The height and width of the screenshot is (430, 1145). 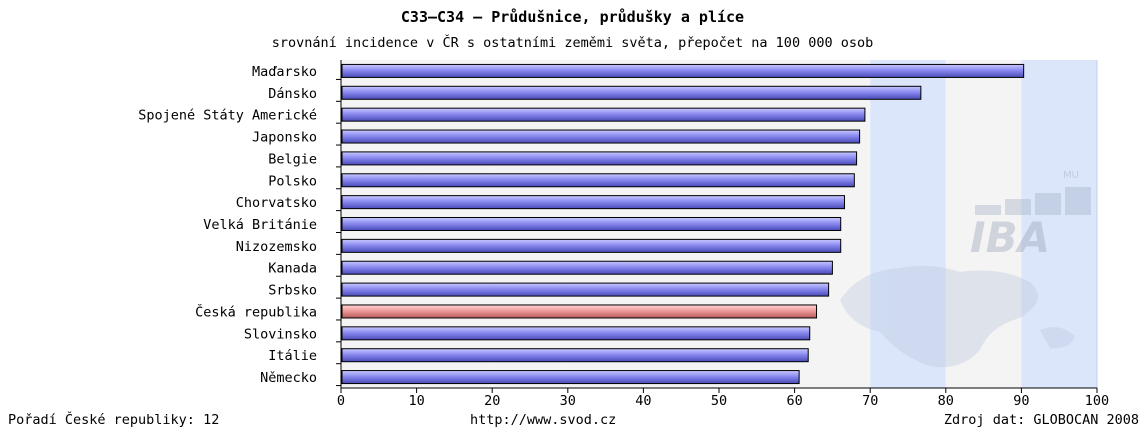 What do you see at coordinates (870, 401) in the screenshot?
I see `x-tick-label: 70` at bounding box center [870, 401].